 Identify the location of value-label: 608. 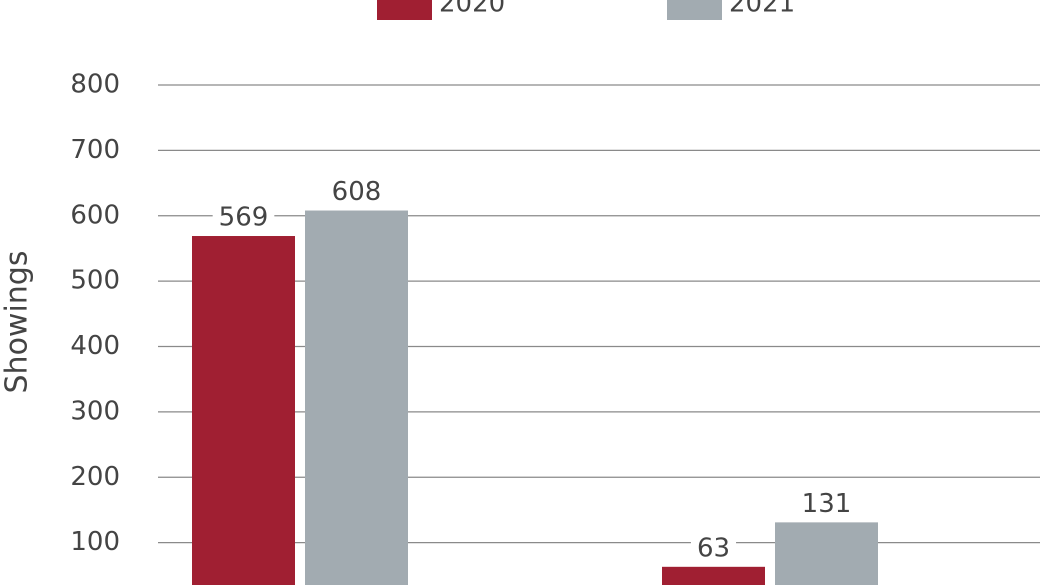
(357, 192).